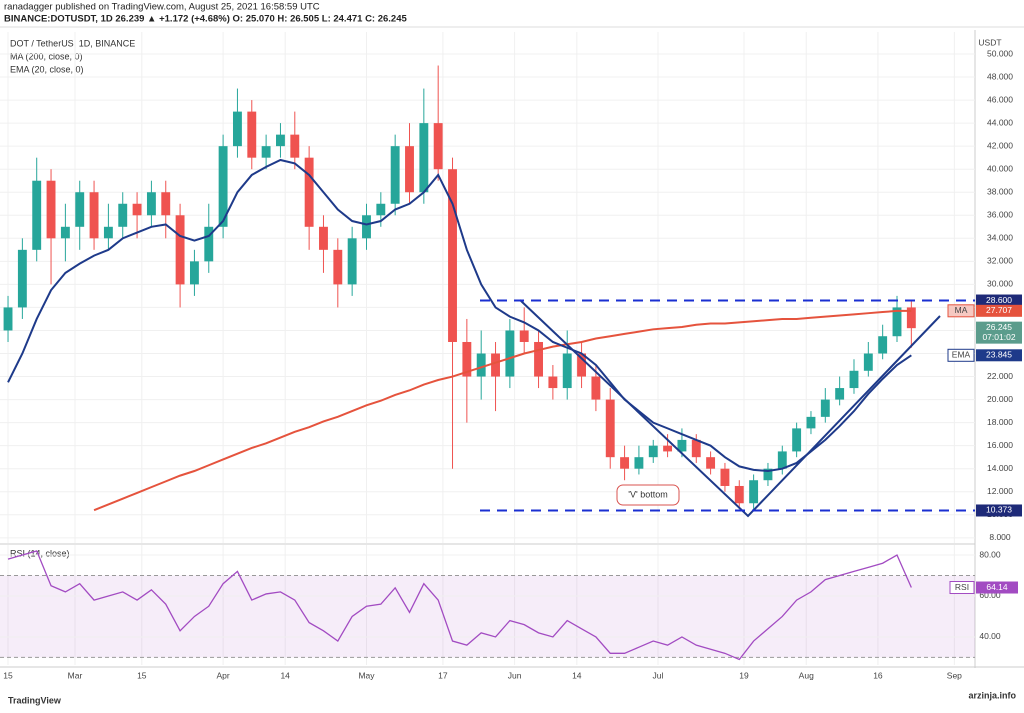 This screenshot has width=1024, height=713. What do you see at coordinates (658, 675) in the screenshot?
I see `x-tick-label: Jul` at bounding box center [658, 675].